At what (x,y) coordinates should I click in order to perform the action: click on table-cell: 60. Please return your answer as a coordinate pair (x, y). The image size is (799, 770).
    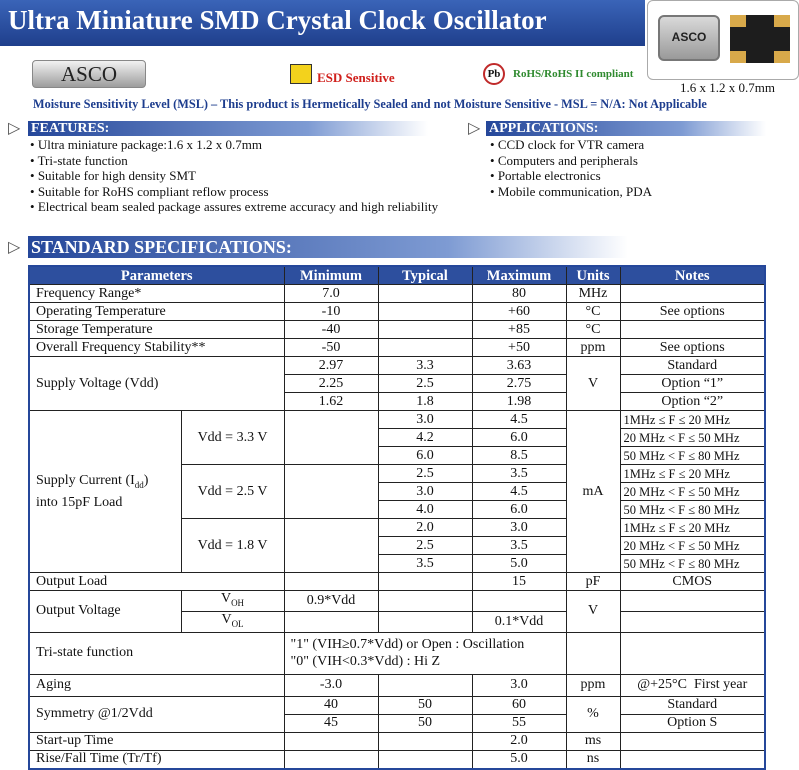
    Looking at the image, I should click on (519, 705).